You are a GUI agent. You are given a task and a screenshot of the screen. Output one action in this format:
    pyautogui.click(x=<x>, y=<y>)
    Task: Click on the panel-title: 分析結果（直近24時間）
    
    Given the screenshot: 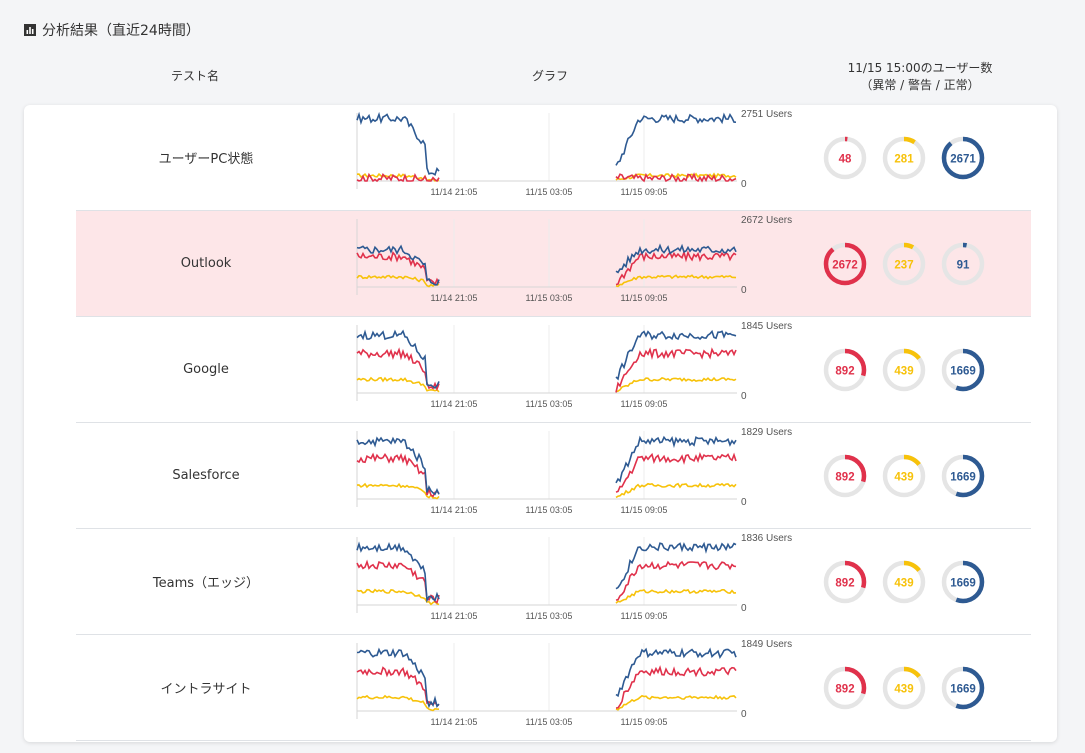 What is the action you would take?
    pyautogui.click(x=112, y=30)
    